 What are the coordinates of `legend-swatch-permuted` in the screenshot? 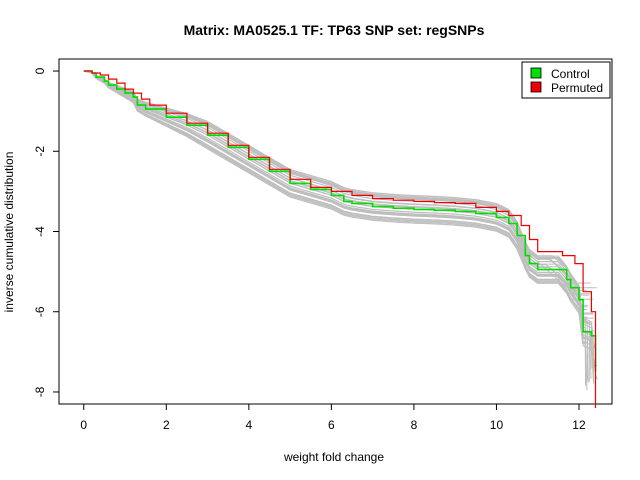 It's located at (536, 87).